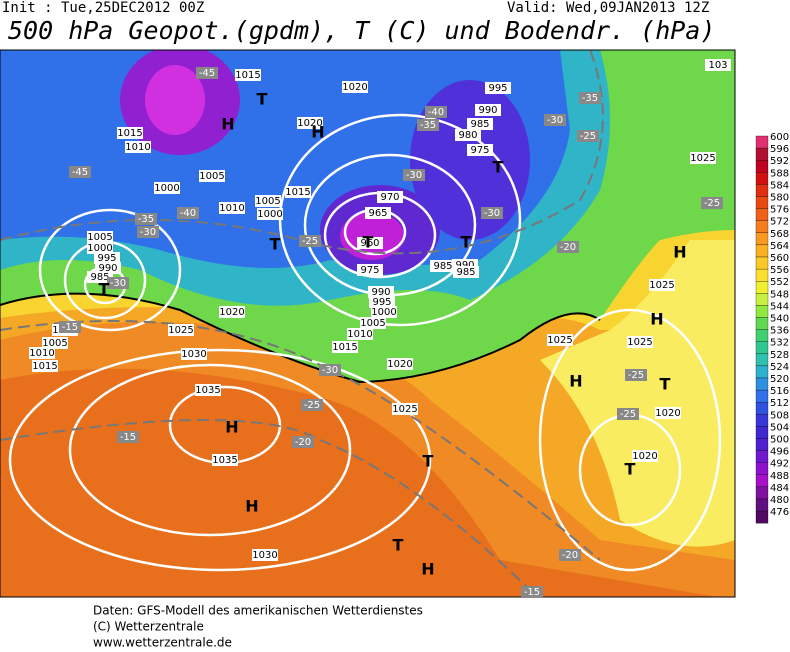 The height and width of the screenshot is (652, 790). Describe the element at coordinates (779, 137) in the screenshot. I see `colorbar-label: 600` at that location.